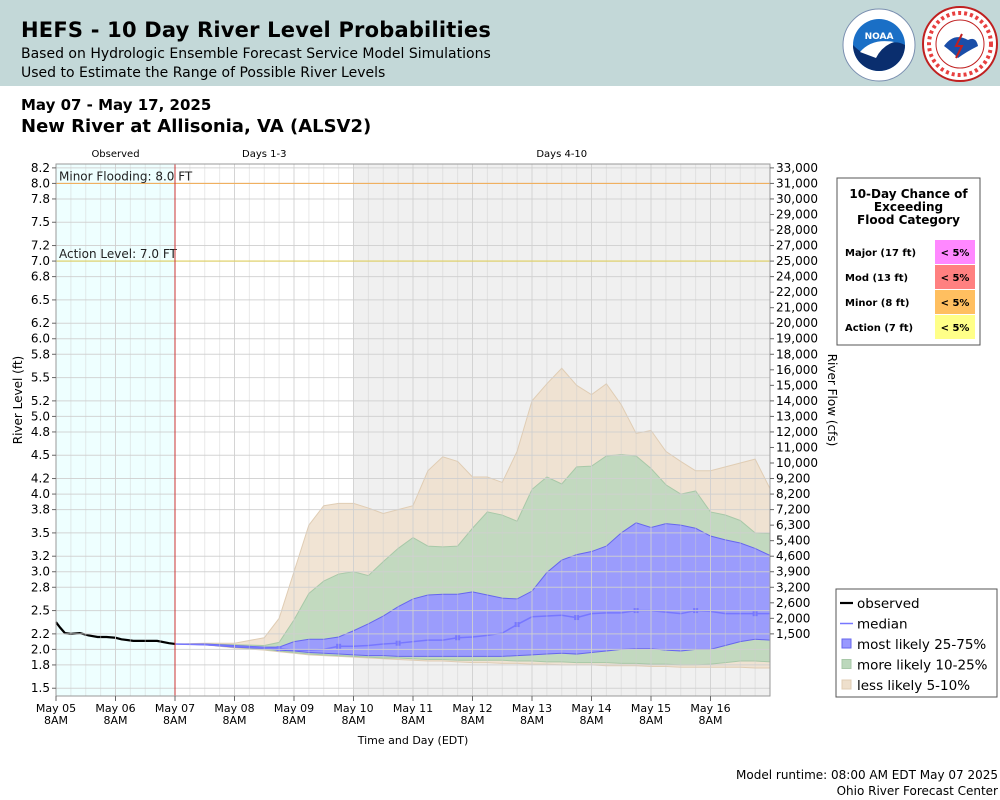 The width and height of the screenshot is (1000, 800). Describe the element at coordinates (40, 611) in the screenshot. I see `y-tick-label: 2.5` at that location.